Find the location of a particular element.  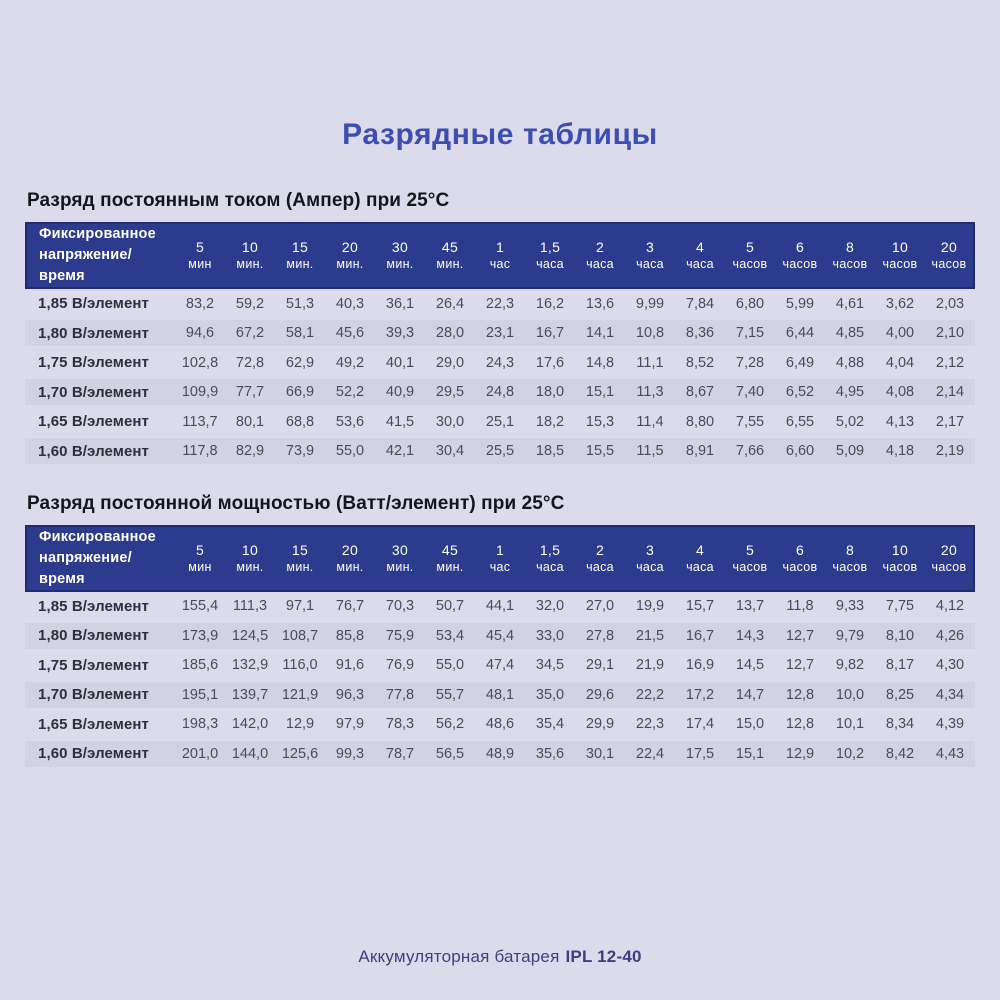

column-header-number: 8 is located at coordinates (850, 549).